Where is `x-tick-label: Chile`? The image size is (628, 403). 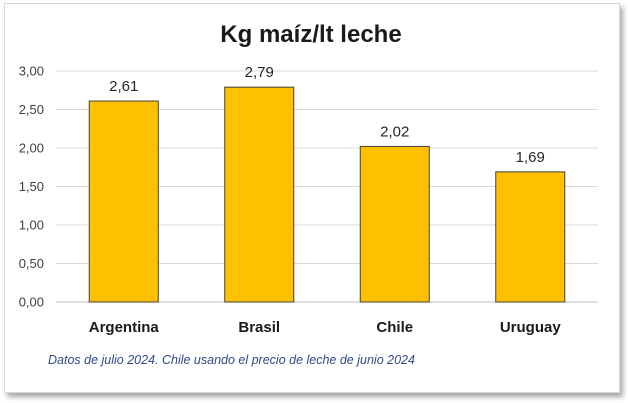
x-tick-label: Chile is located at coordinates (394, 327).